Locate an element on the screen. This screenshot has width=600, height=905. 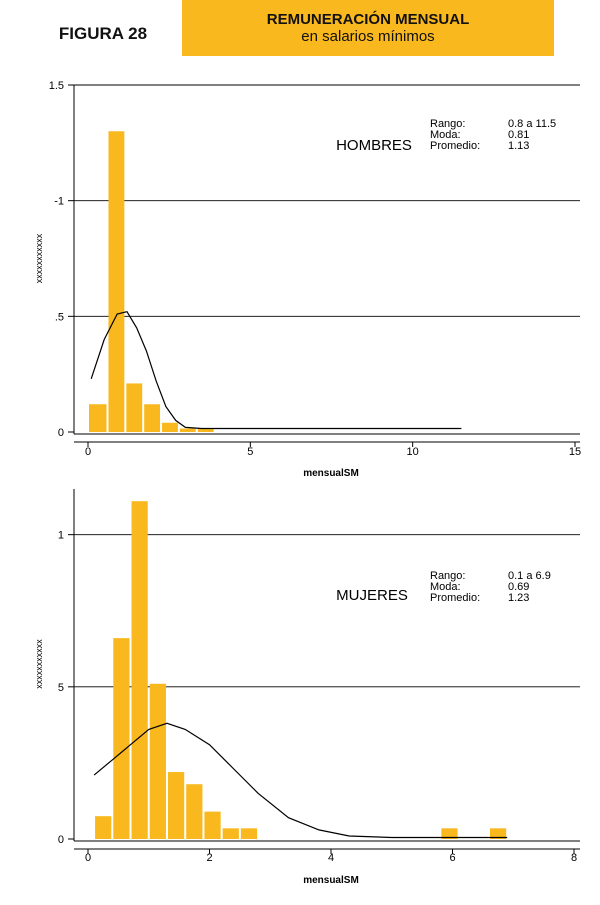
figure-subtitle: en salarios mínimos is located at coordinates (368, 36).